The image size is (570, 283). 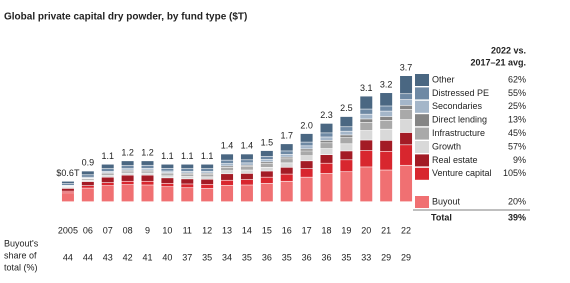 I want to click on x-tick-label: 13, so click(x=227, y=230).